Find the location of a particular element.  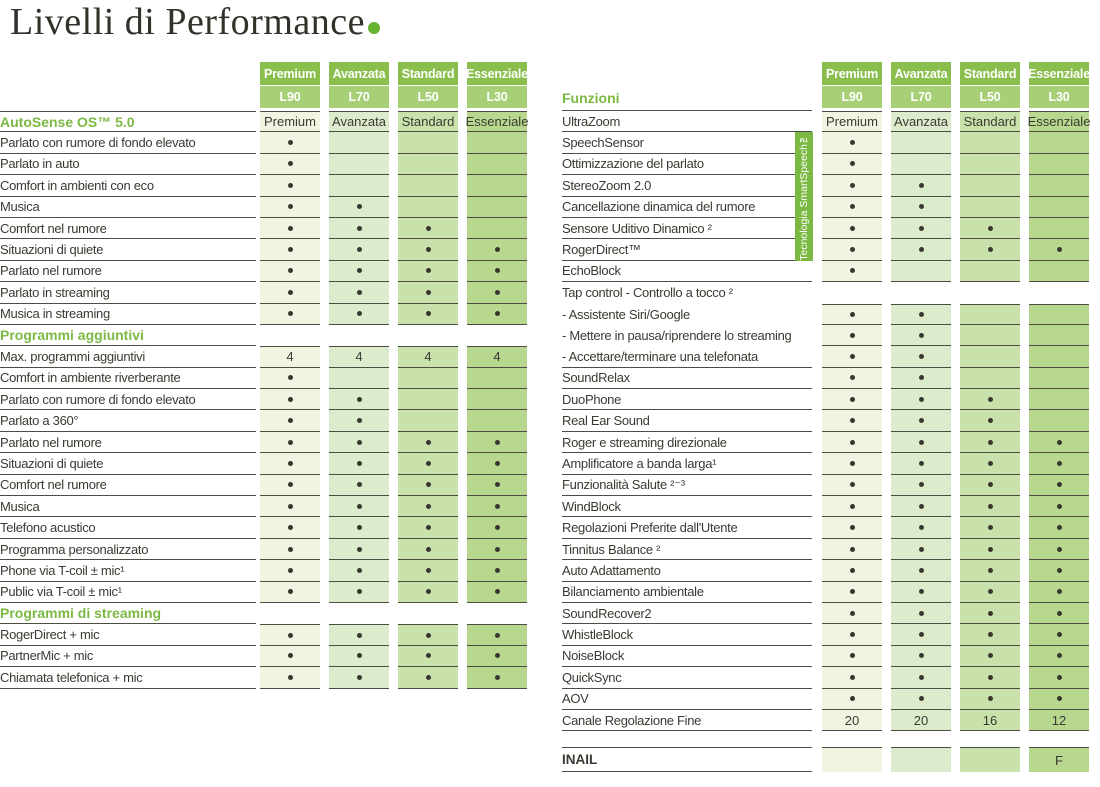

tier-cell-text: 16 is located at coordinates (990, 720).